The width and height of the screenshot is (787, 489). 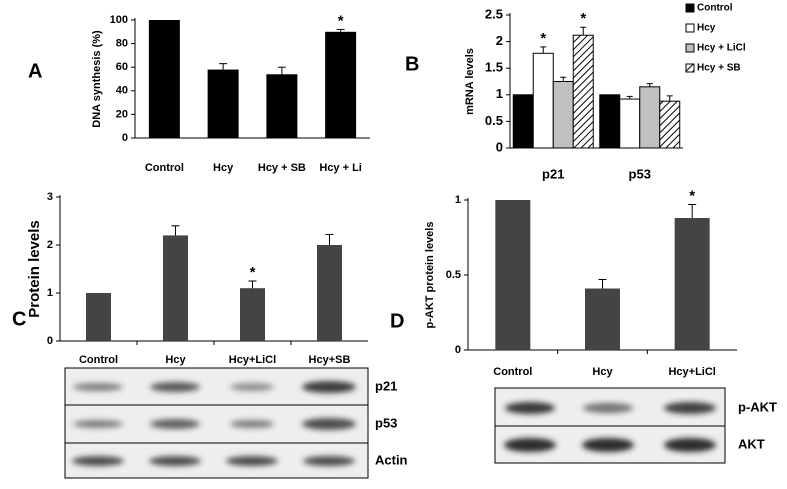 What do you see at coordinates (122, 44) in the screenshot?
I see `y-tick-label: 80` at bounding box center [122, 44].